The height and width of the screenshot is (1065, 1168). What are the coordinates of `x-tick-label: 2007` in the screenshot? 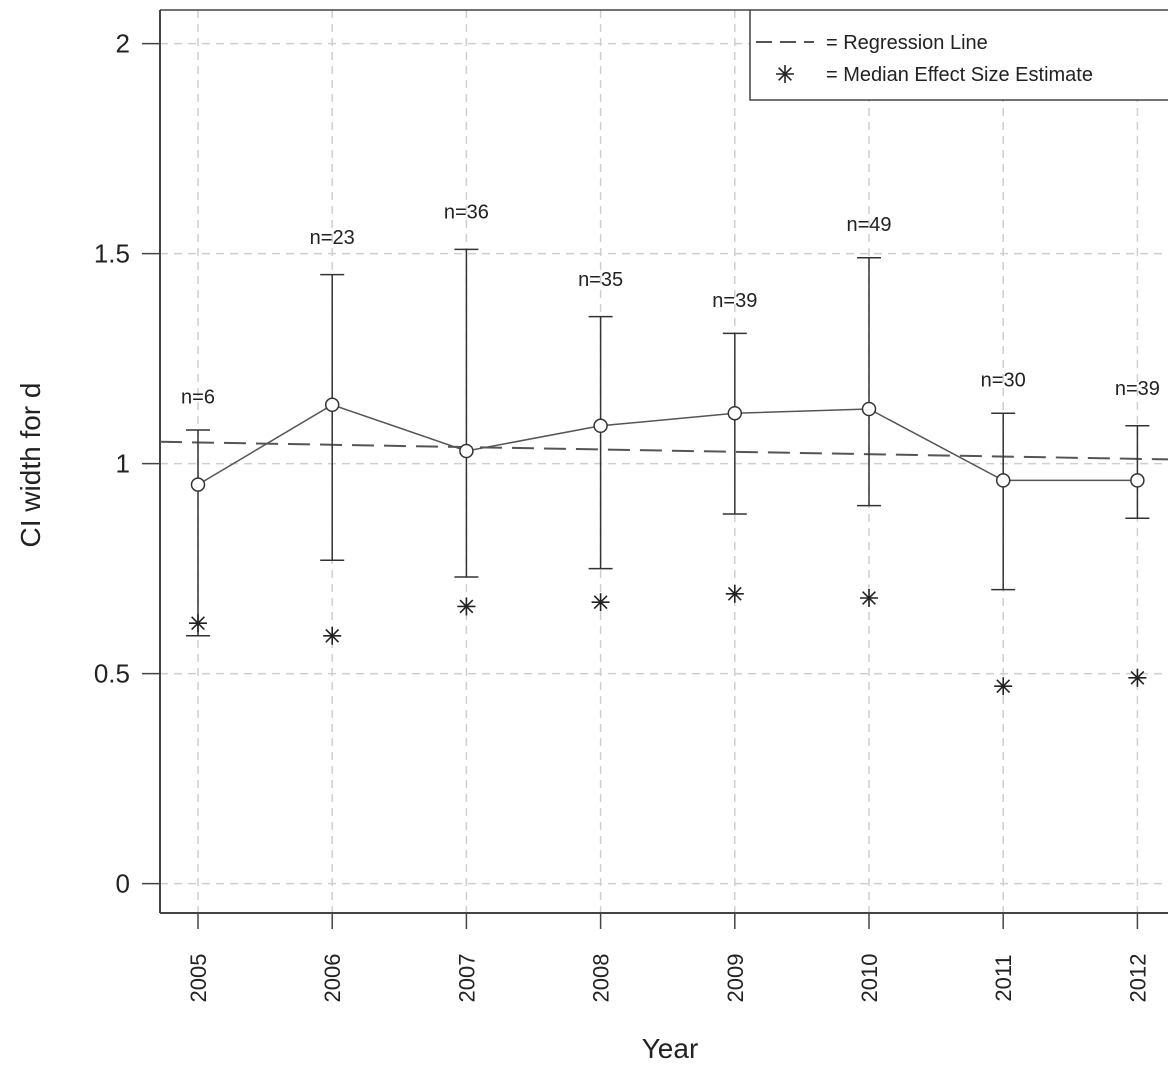 It's located at (466, 978).